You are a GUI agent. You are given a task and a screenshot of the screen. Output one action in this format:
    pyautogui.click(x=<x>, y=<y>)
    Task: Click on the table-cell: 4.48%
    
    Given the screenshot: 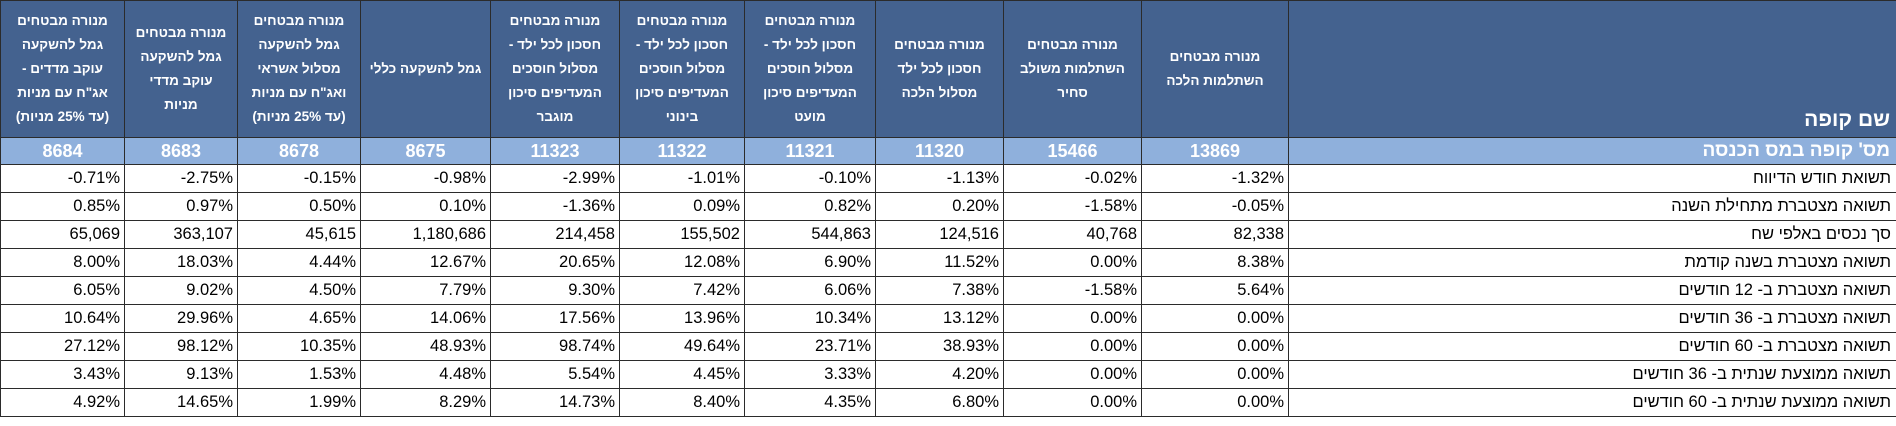 What is the action you would take?
    pyautogui.click(x=425, y=374)
    